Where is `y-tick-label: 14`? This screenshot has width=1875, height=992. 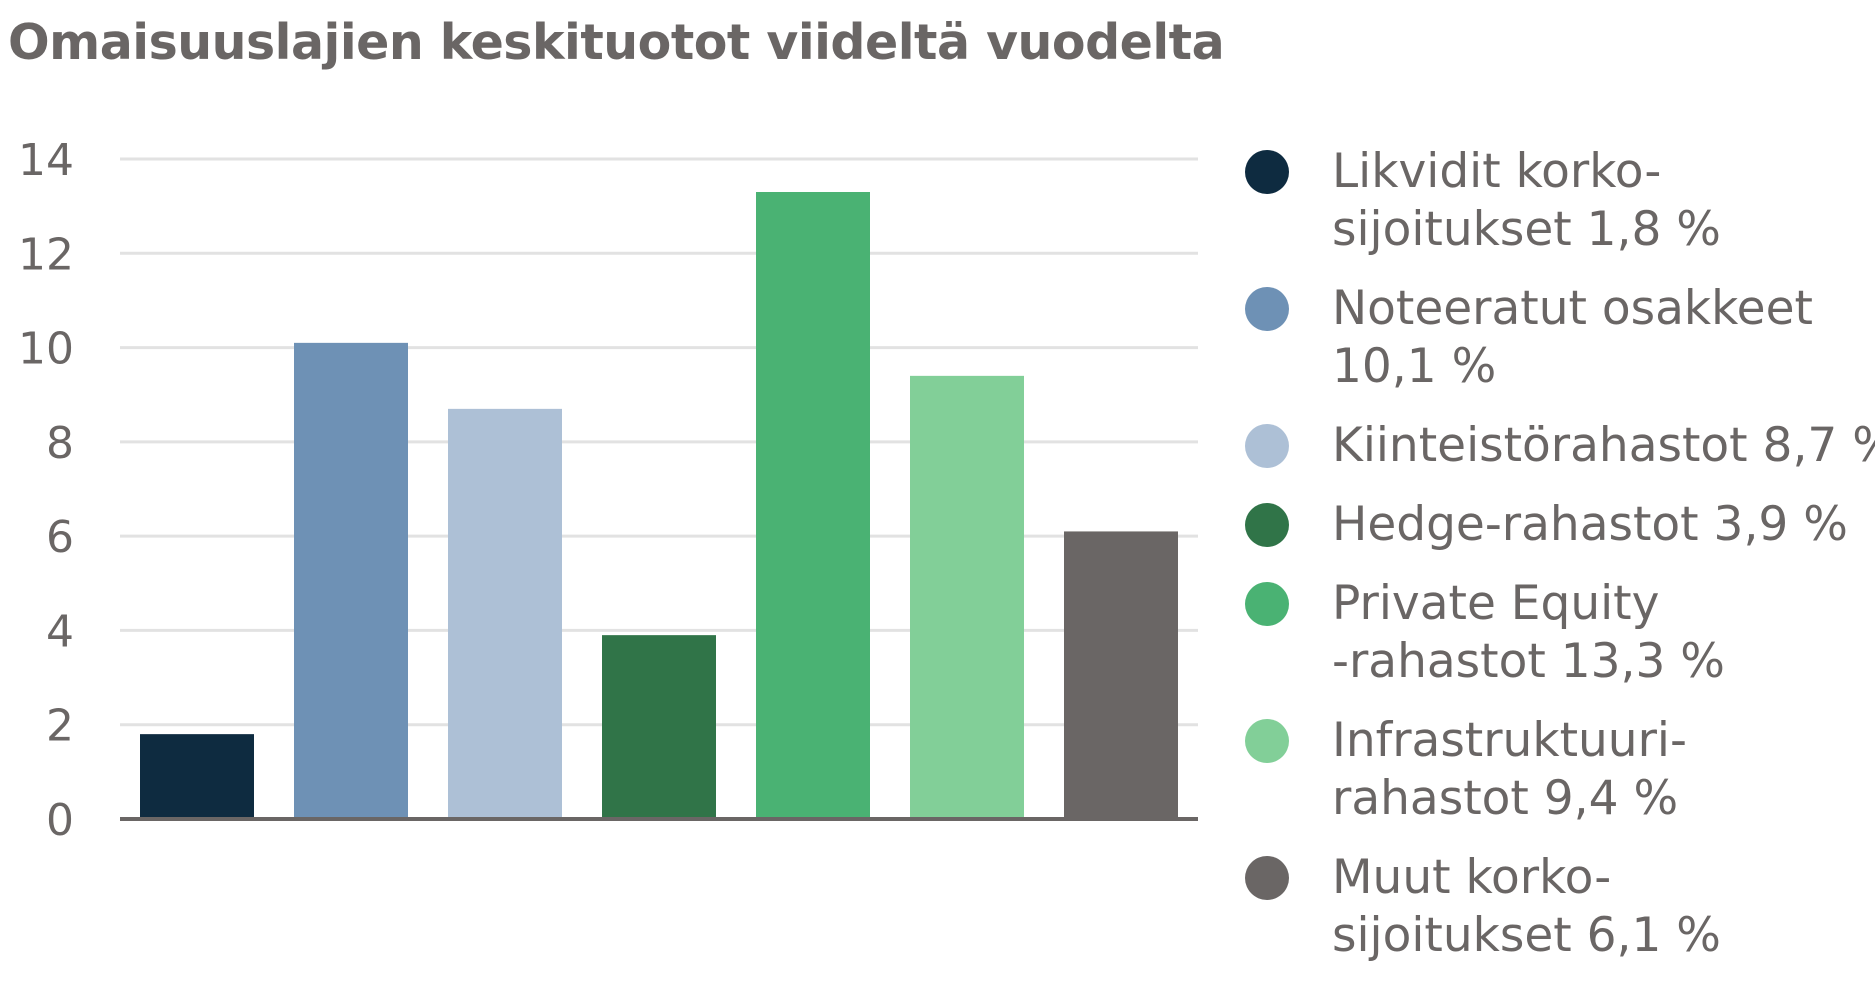
y-tick-label: 14 is located at coordinates (46, 160).